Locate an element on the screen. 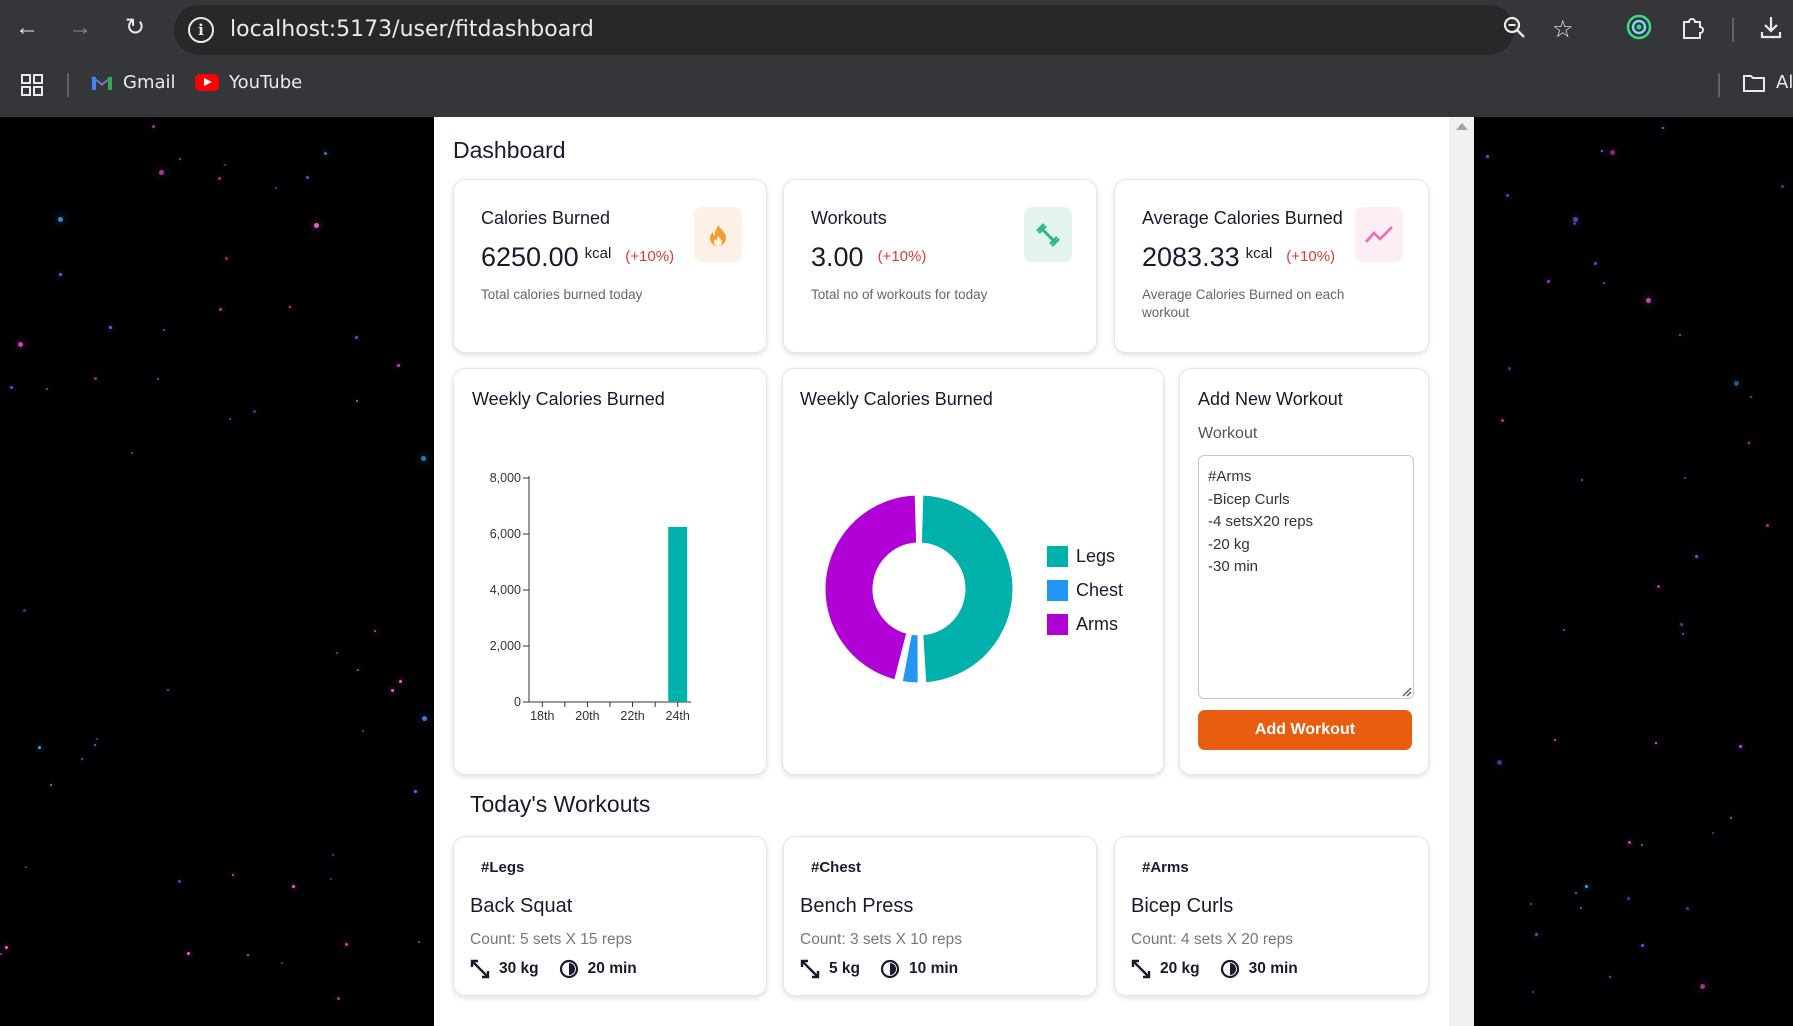 This screenshot has width=1793, height=1026. apps-grid-icon is located at coordinates (32, 85).